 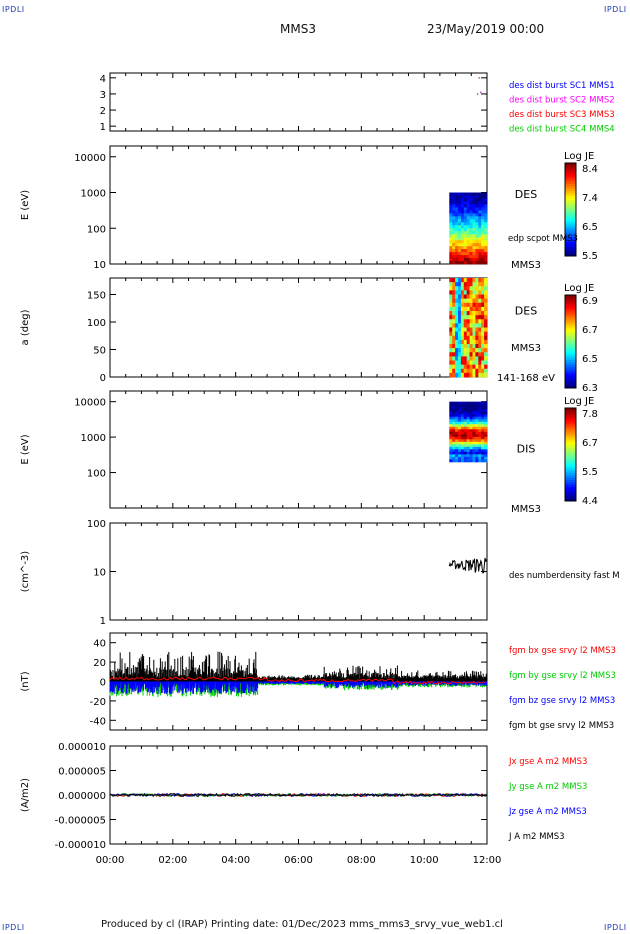 I want to click on j-a-m2-mms3-trace, so click(x=298, y=795).